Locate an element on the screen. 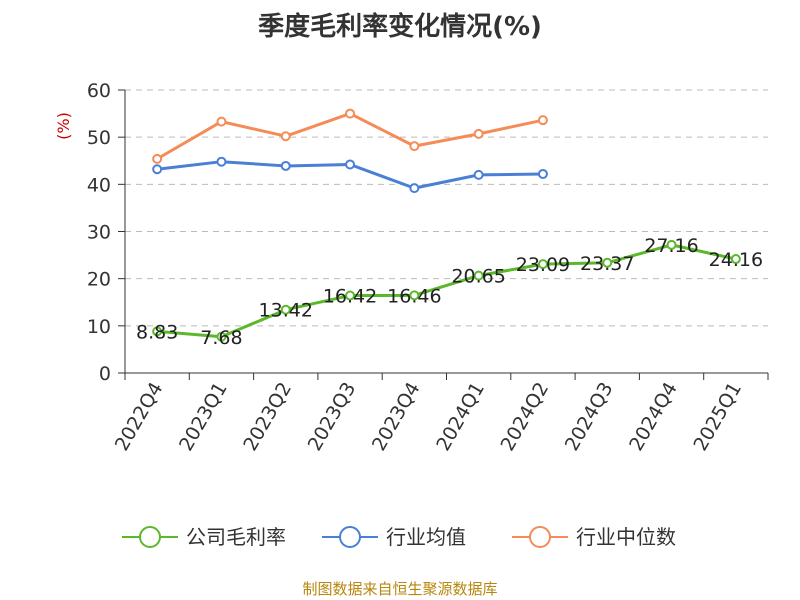 Image resolution: width=800 pixels, height=600 pixels. x-tick-label: 2023Q1 is located at coordinates (203, 417).